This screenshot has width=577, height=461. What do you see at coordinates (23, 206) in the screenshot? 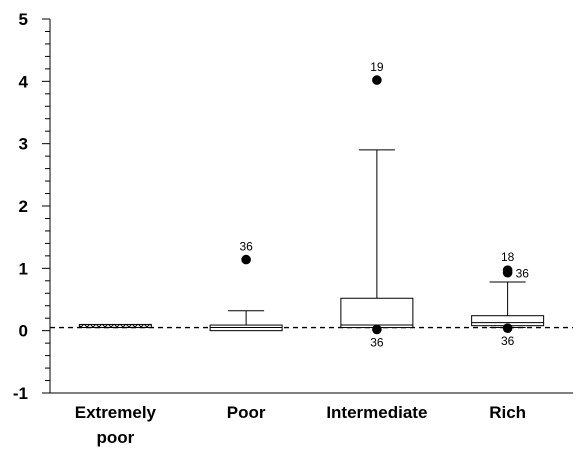
I see `y-tick-label: 2` at bounding box center [23, 206].